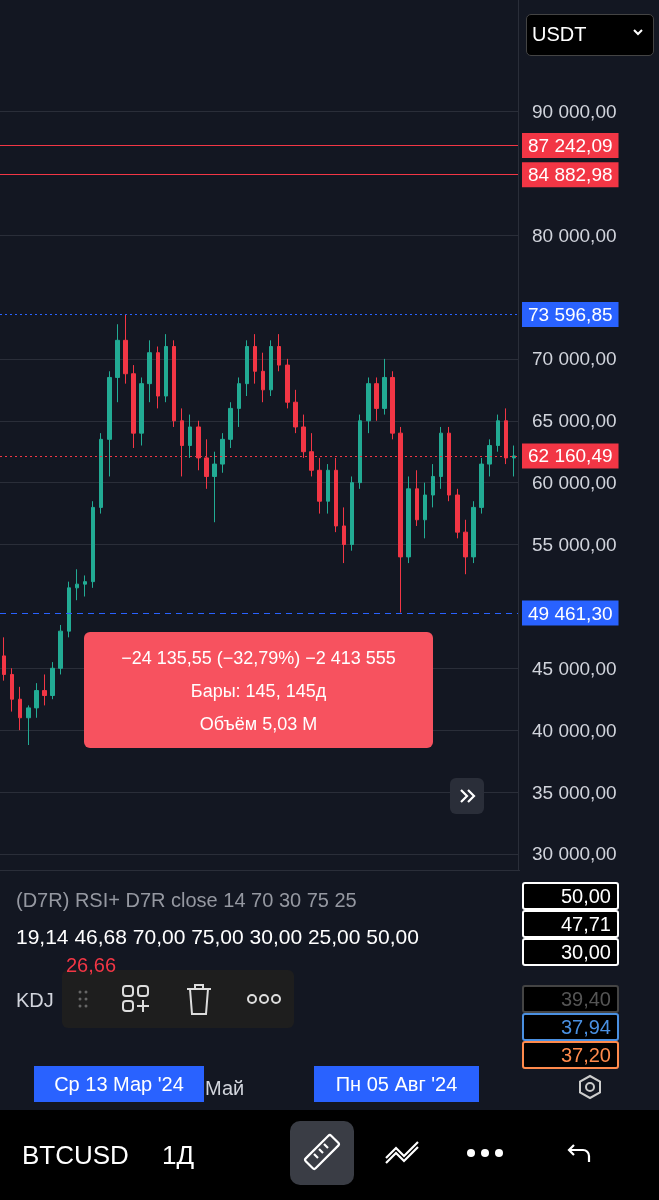 The height and width of the screenshot is (1200, 659). Describe the element at coordinates (574, 359) in the screenshot. I see `y-tick-label: 70 000,00` at that location.